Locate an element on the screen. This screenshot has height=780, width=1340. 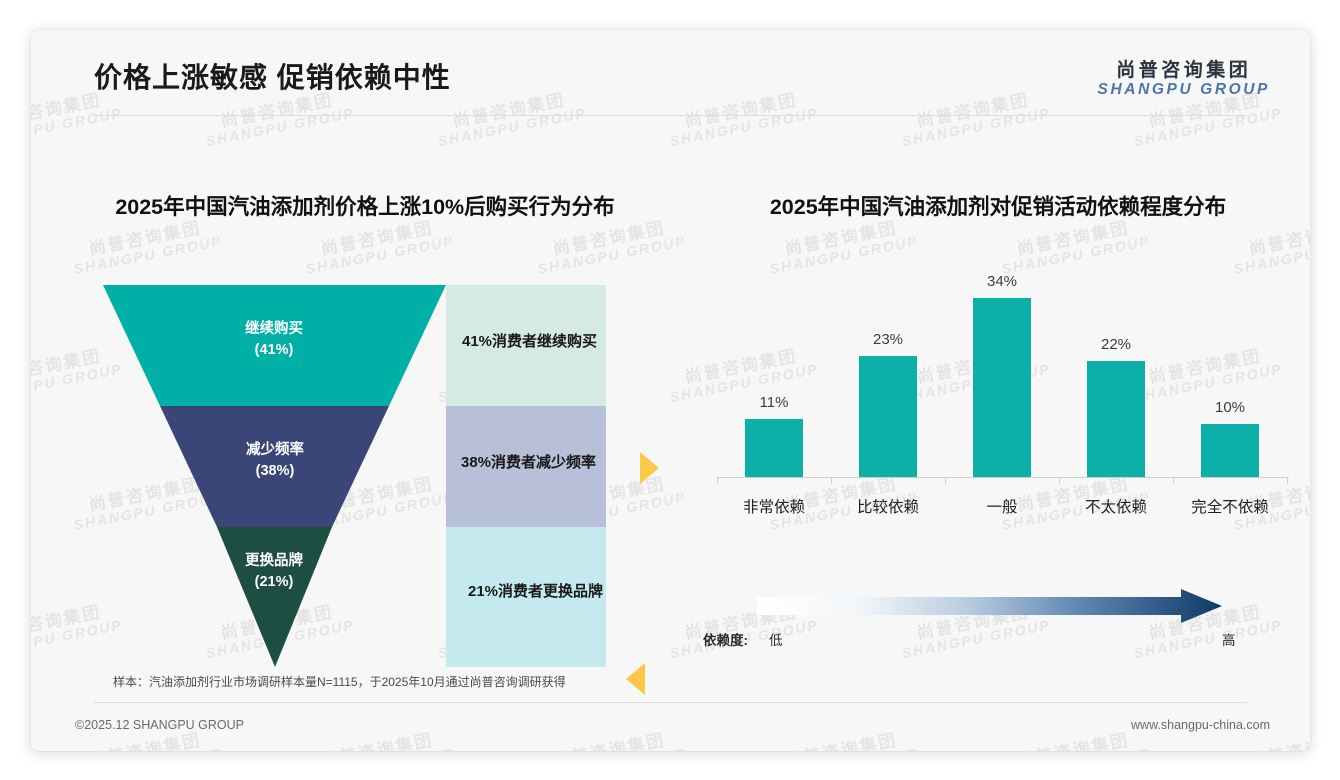
bar-column: 34% 一般 is located at coordinates (1002, 394).